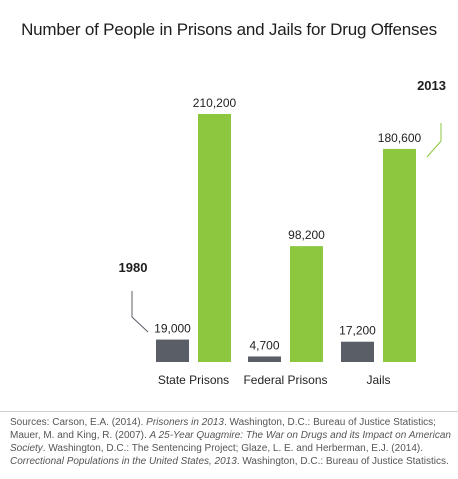 The width and height of the screenshot is (458, 479). I want to click on category-label: Federal Prisons, so click(285, 380).